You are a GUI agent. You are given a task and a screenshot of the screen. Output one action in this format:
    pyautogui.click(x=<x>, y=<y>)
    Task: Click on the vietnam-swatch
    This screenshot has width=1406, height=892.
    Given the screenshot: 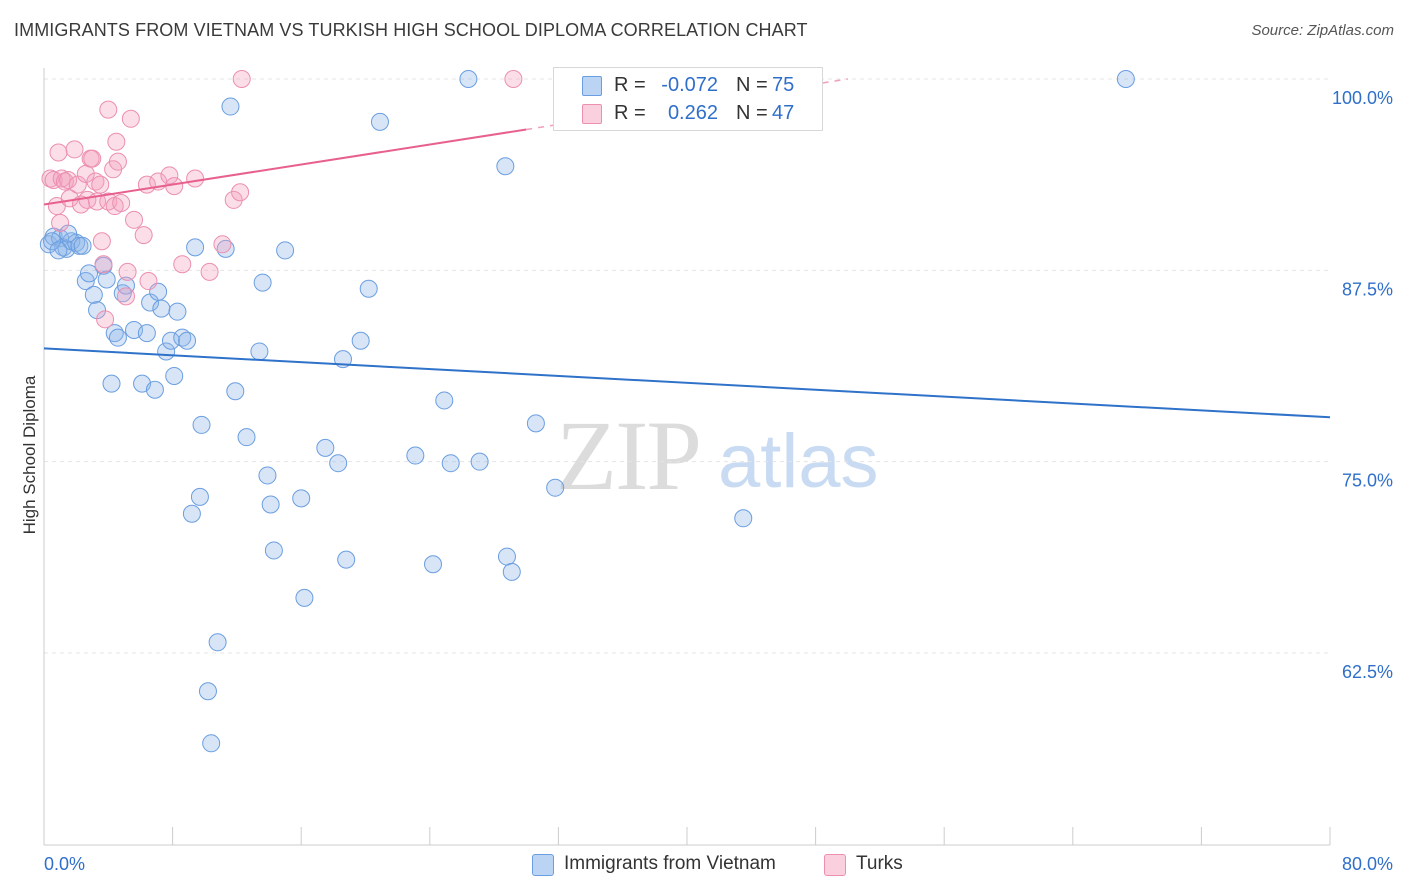 What is the action you would take?
    pyautogui.click(x=592, y=86)
    